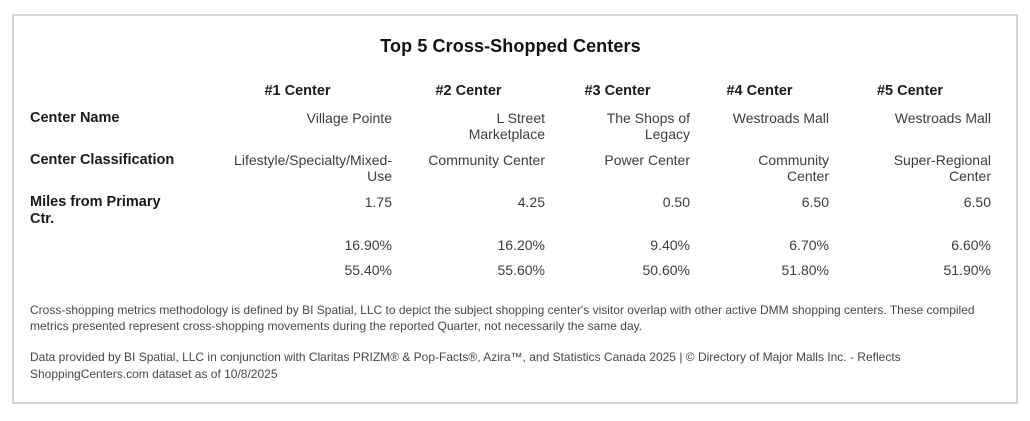  I want to click on row-label: Center Name, so click(75, 117).